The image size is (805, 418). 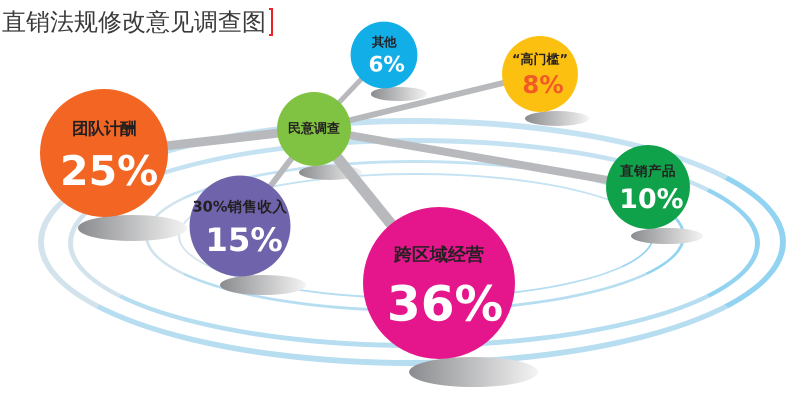 What do you see at coordinates (438, 255) in the screenshot?
I see `category-label: 跨区域经营` at bounding box center [438, 255].